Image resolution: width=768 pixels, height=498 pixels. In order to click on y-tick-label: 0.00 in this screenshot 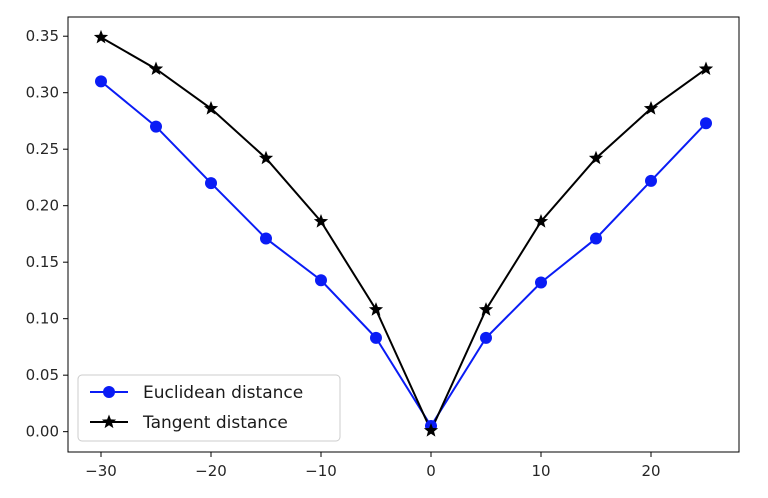, I will do `click(42, 432)`.